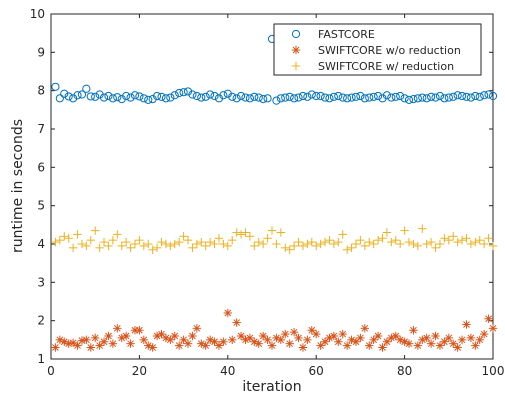  I want to click on legend-marker, so click(296, 66).